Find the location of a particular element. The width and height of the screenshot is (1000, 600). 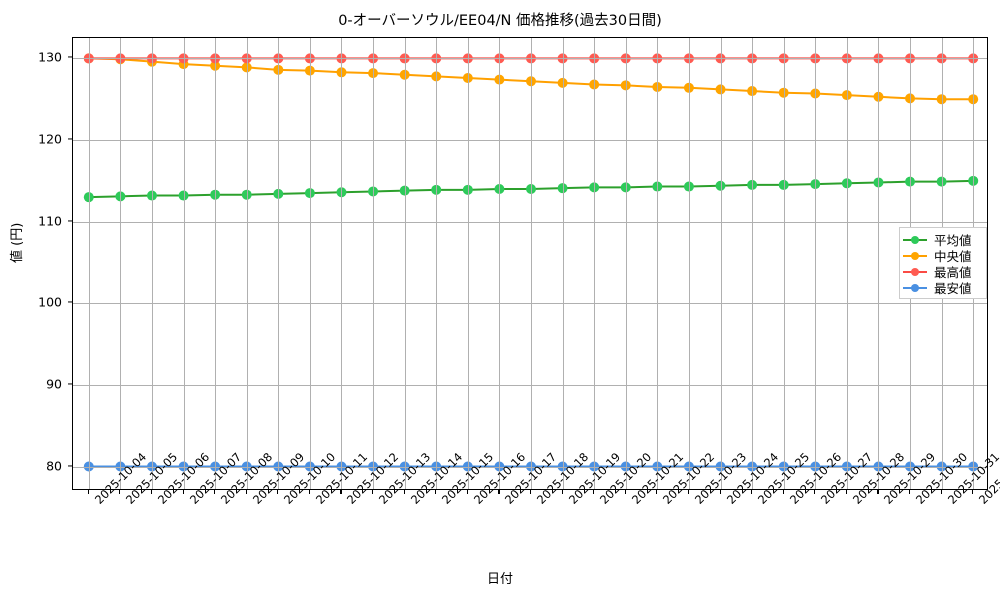

x-axis-label: 日付 is located at coordinates (499, 579).